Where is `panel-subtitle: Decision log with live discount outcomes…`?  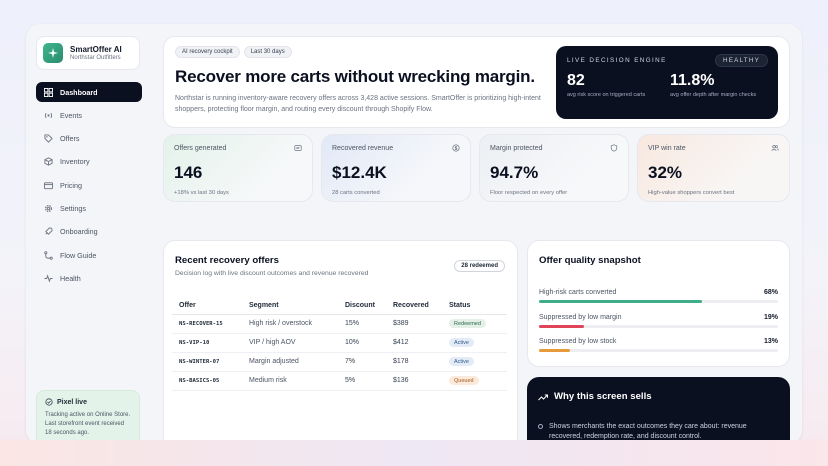
panel-subtitle: Decision log with live discount outcomes… is located at coordinates (272, 273).